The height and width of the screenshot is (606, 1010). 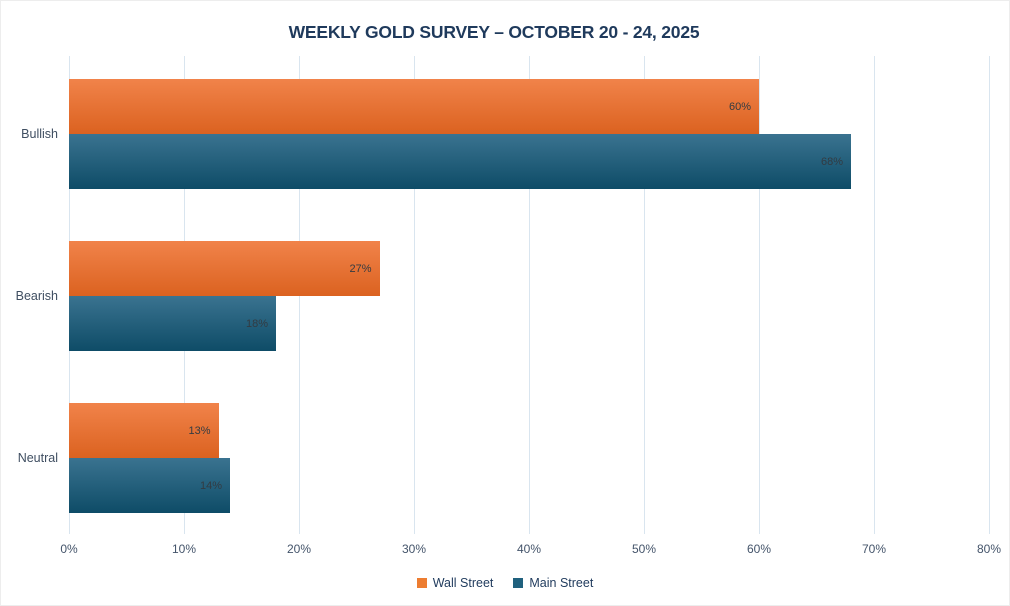 What do you see at coordinates (561, 583) in the screenshot?
I see `legend-label-main-street: Main Street` at bounding box center [561, 583].